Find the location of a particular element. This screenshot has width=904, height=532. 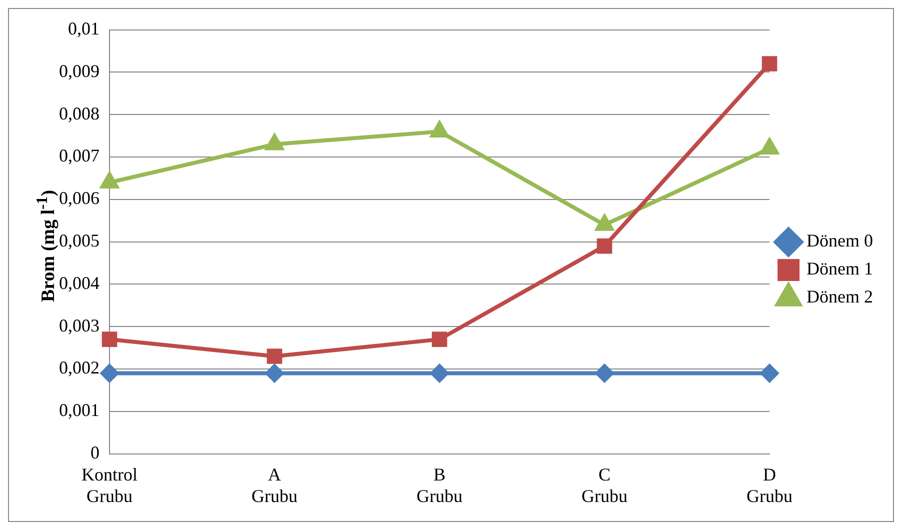

x-tick-label: B Grubu is located at coordinates (439, 485).